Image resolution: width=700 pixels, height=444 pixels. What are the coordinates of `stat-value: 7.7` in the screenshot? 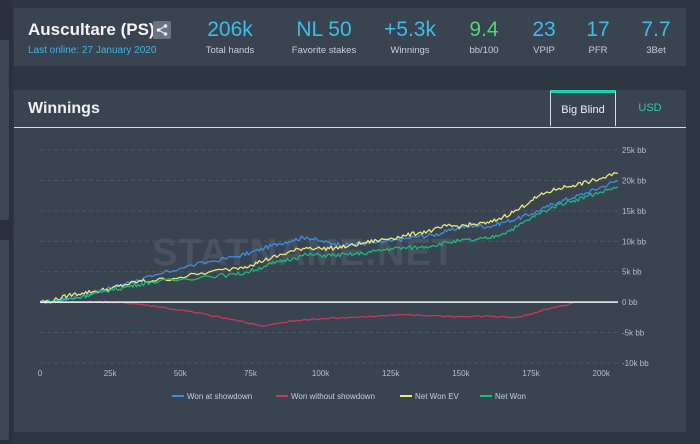 It's located at (656, 29).